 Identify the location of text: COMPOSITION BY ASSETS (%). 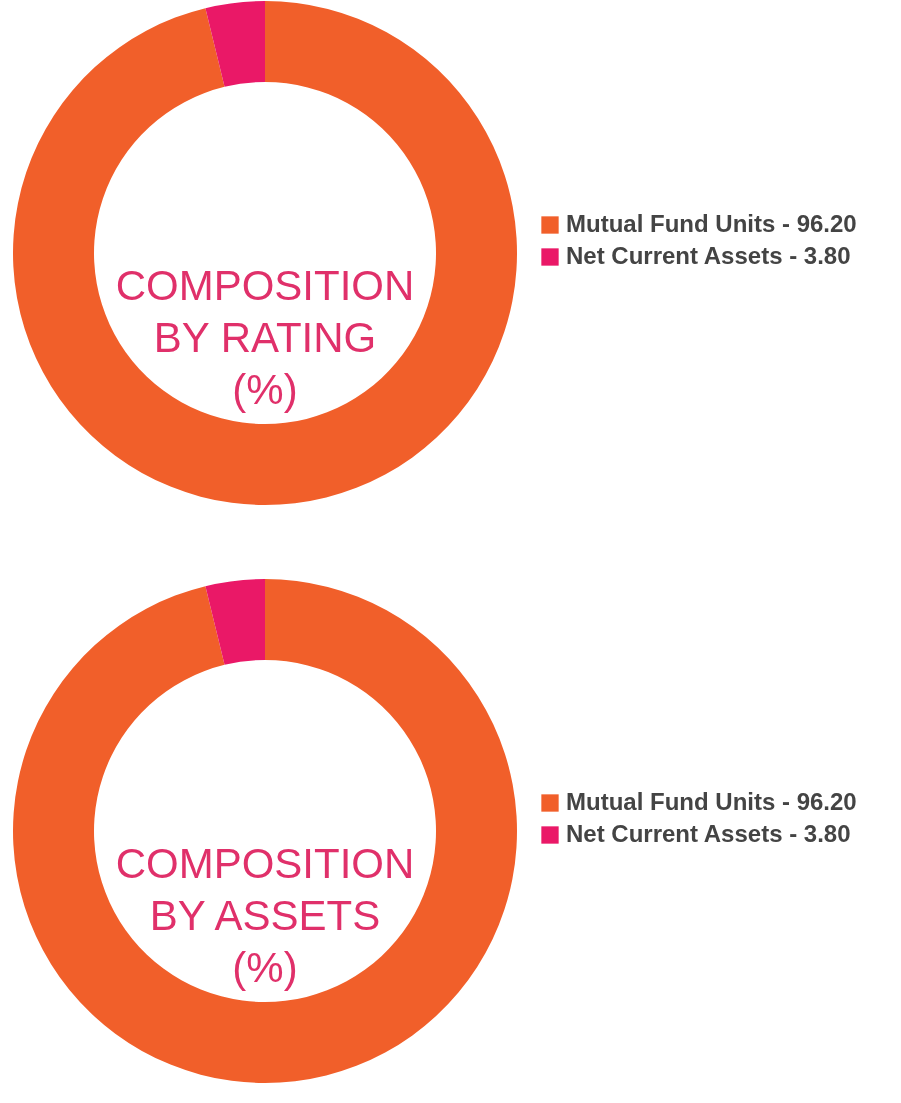
(265, 915).